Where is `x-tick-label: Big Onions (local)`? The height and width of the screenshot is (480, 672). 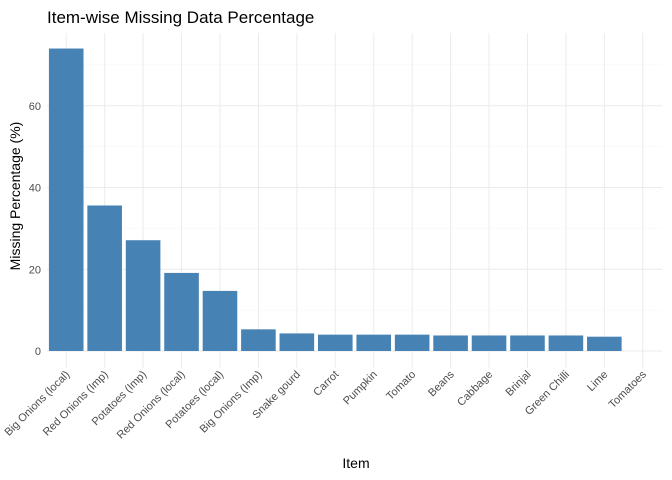
x-tick-label: Big Onions (local) is located at coordinates (37, 404).